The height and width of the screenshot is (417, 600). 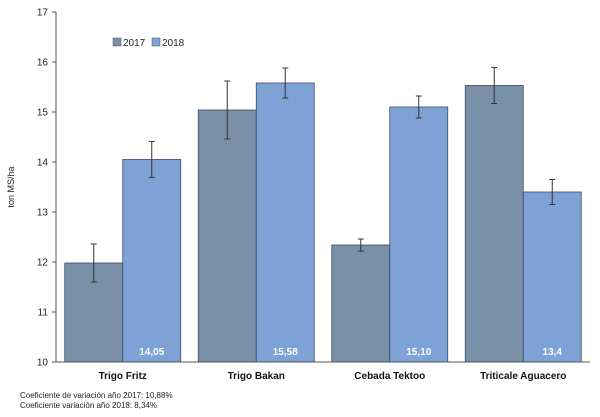 What do you see at coordinates (256, 376) in the screenshot?
I see `category-label-1: Trigo Bakan` at bounding box center [256, 376].